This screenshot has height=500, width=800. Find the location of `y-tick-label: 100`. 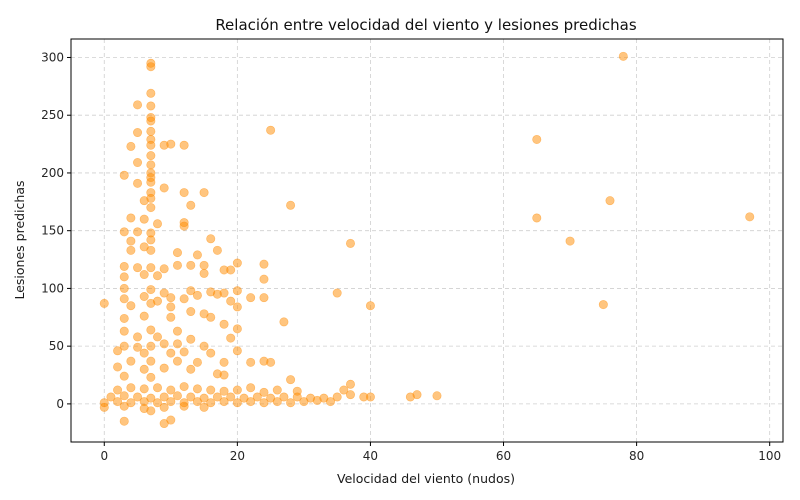

y-tick-label: 100 is located at coordinates (52, 288).